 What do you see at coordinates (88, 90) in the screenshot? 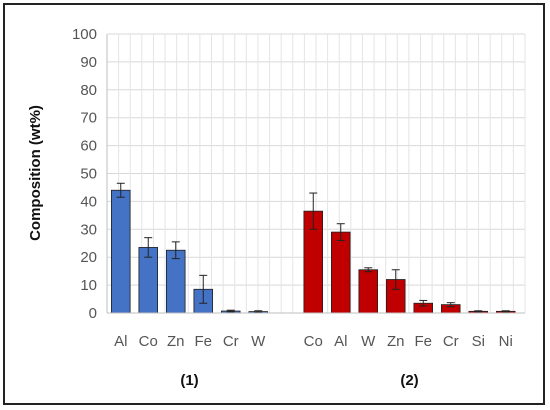
I see `y-tick-label: 80` at bounding box center [88, 90].